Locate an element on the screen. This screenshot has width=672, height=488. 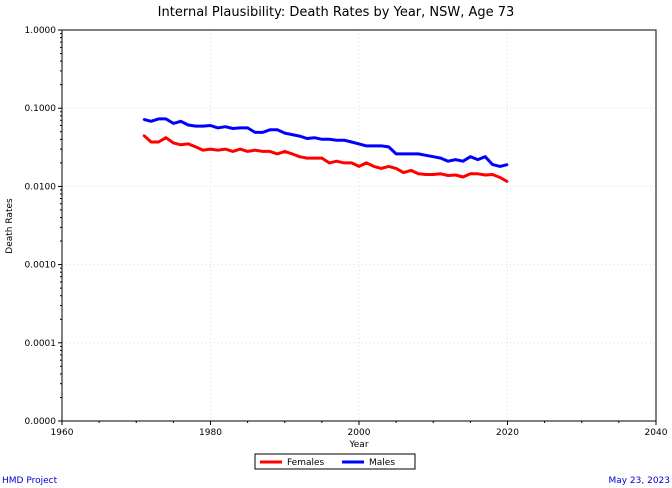
data-point-females-2013 is located at coordinates (455, 174).